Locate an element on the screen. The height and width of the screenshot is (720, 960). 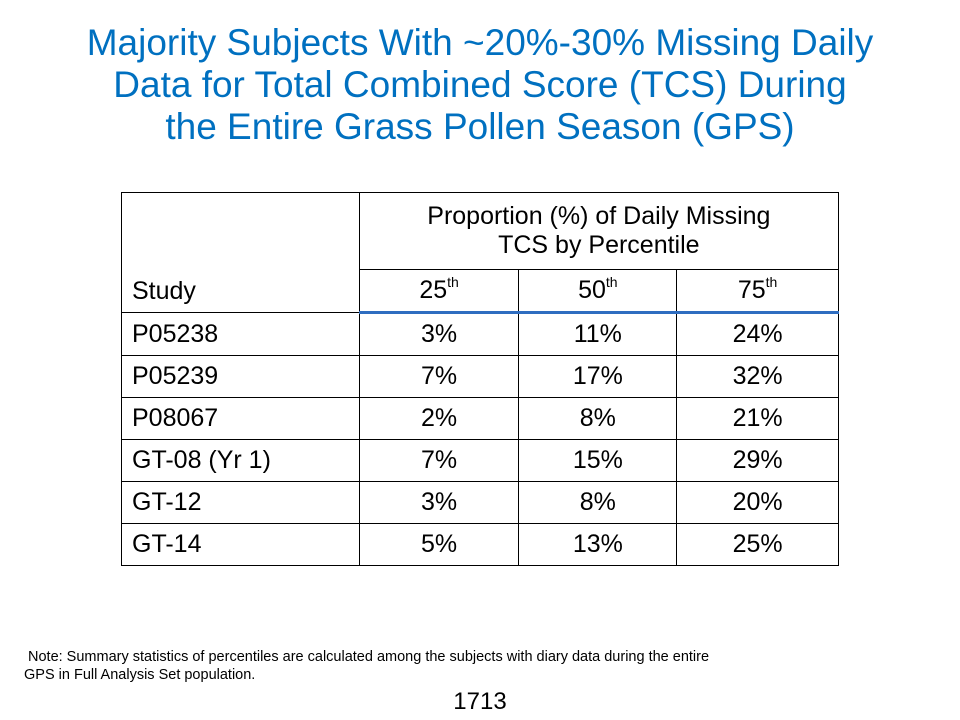
percentile-header-75: 75th is located at coordinates (757, 291).